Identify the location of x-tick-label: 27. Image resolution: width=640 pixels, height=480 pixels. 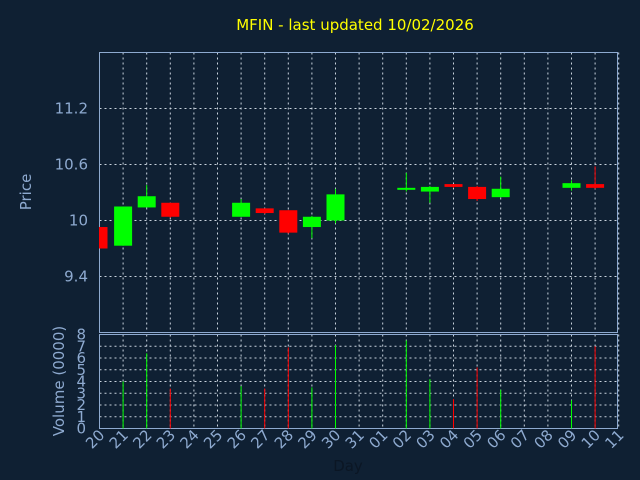
(260, 439).